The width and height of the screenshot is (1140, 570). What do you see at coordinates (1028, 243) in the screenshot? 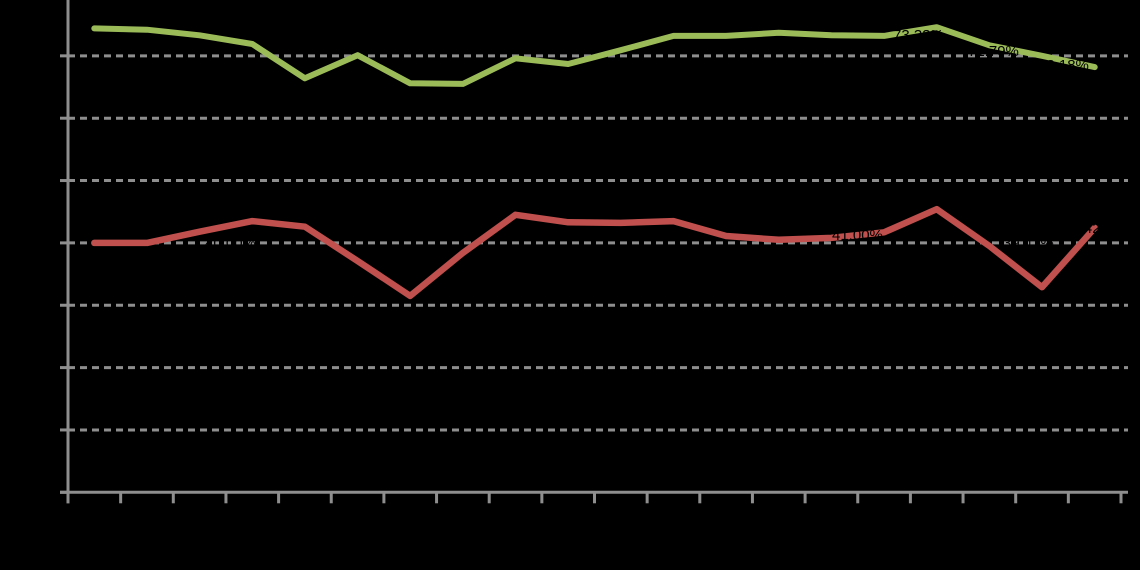
I see `data-label: 39.47%` at bounding box center [1028, 243].